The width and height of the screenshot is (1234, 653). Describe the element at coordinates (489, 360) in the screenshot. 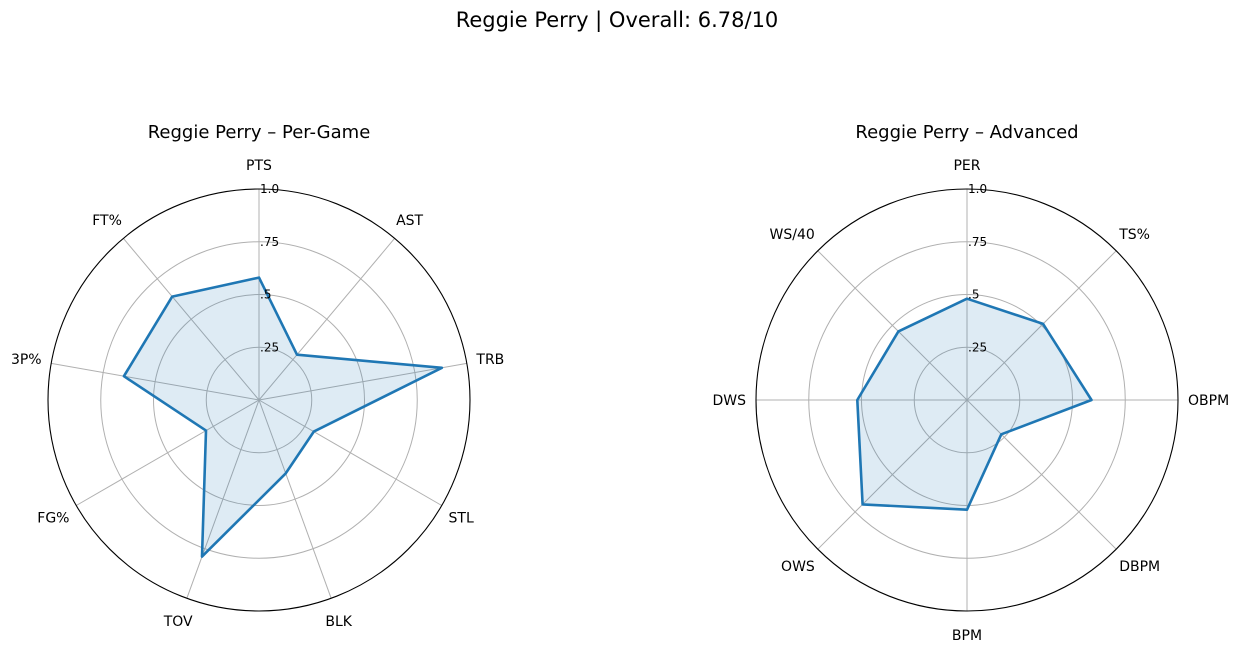

I see `category-label-trb: TRB` at that location.